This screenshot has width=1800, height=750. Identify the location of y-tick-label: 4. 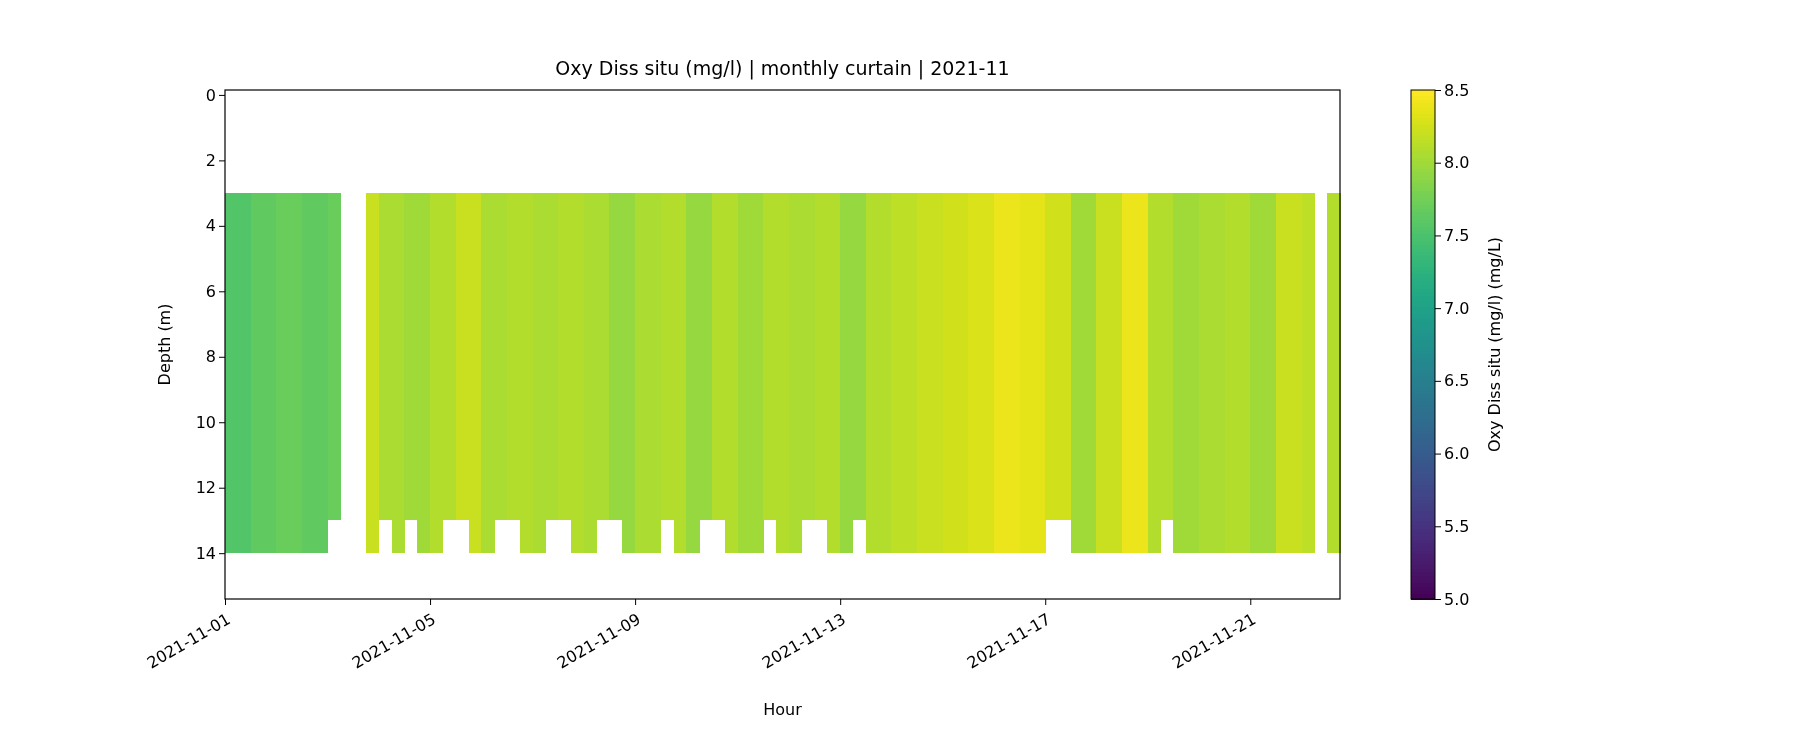
(210, 226).